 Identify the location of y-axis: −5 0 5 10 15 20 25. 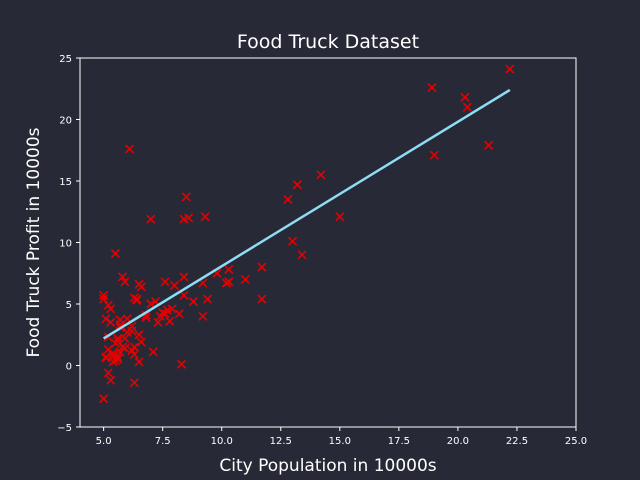
(68, 244).